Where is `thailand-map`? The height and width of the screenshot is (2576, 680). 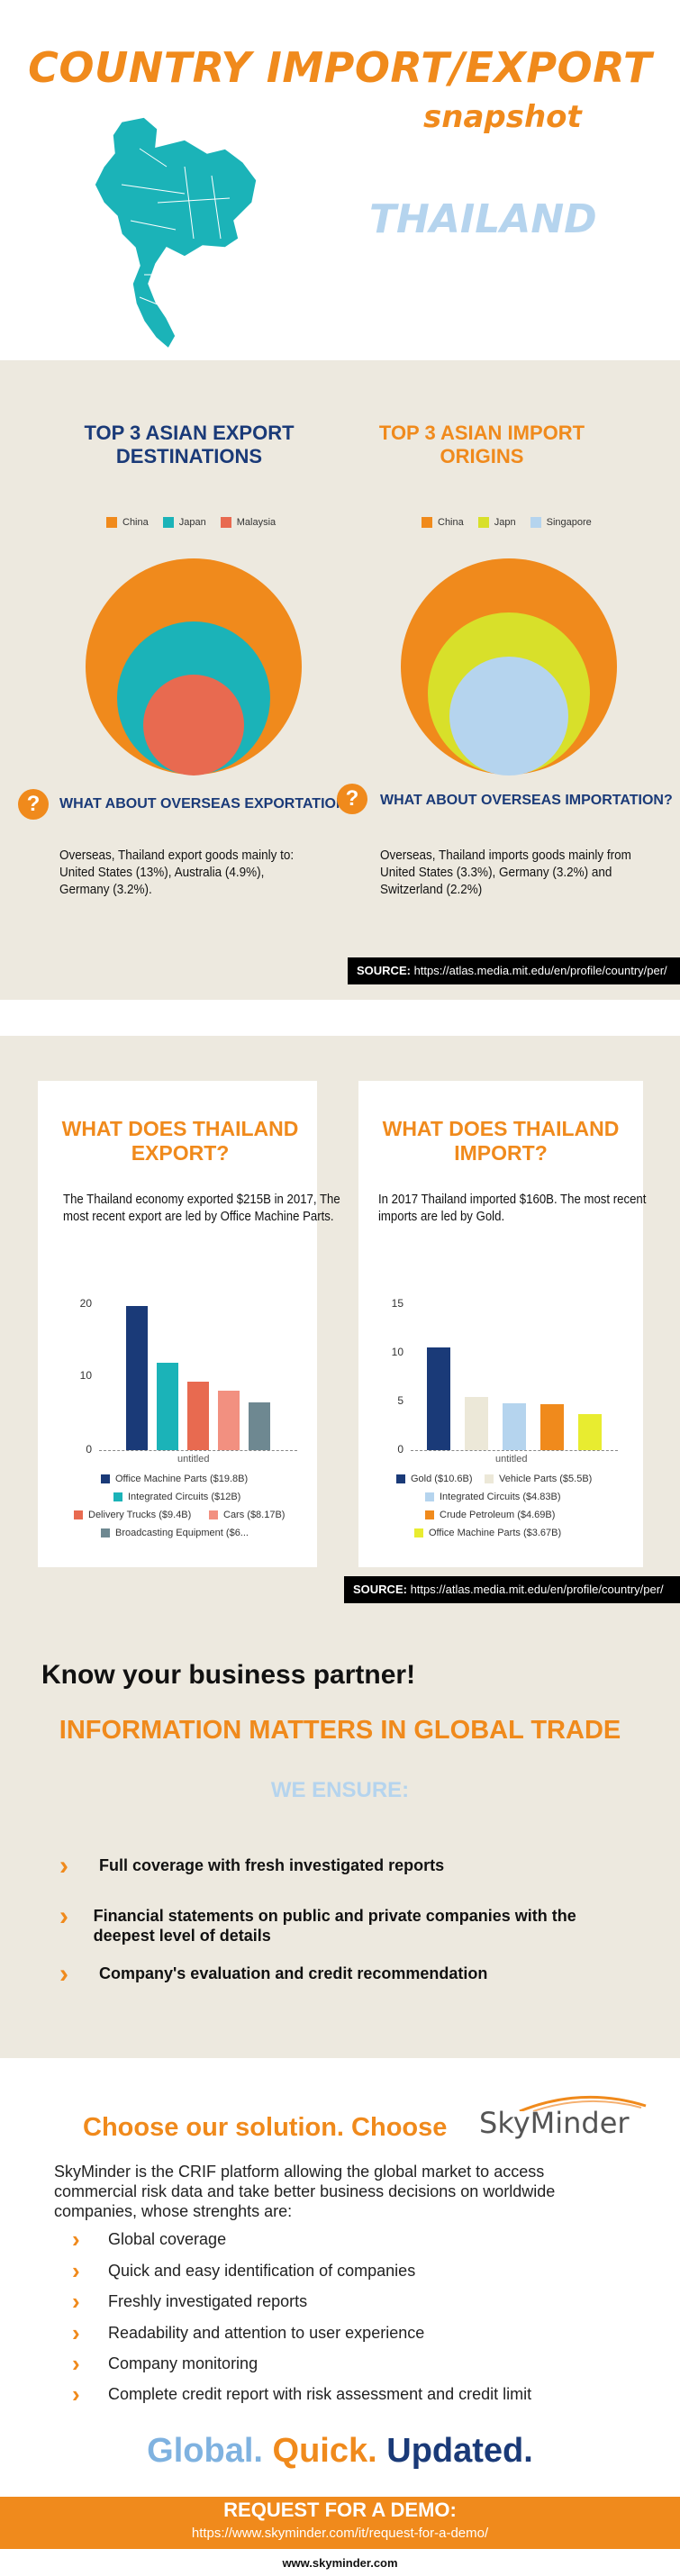
thailand-map is located at coordinates (176, 233).